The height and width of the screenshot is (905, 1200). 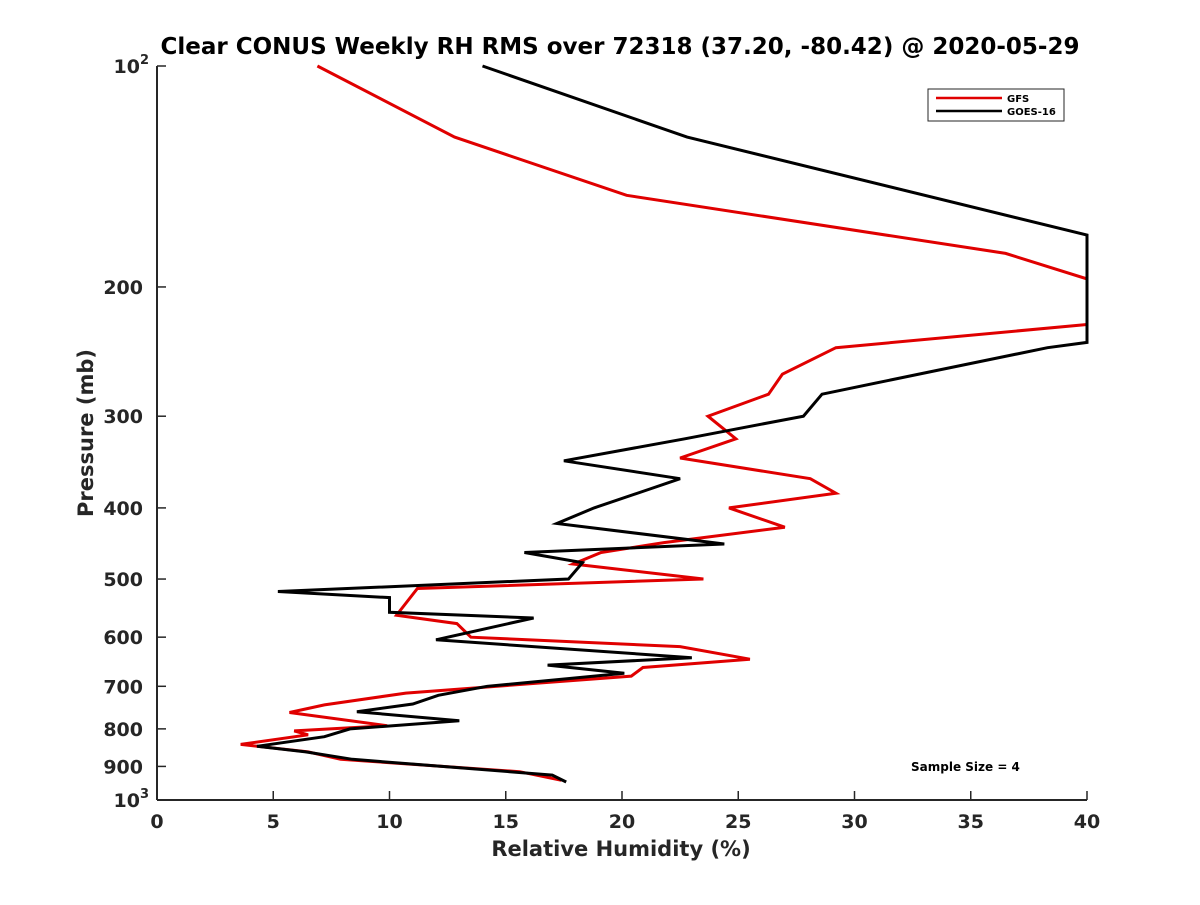 What do you see at coordinates (132, 65) in the screenshot?
I see `y-tick-label: 10²` at bounding box center [132, 65].